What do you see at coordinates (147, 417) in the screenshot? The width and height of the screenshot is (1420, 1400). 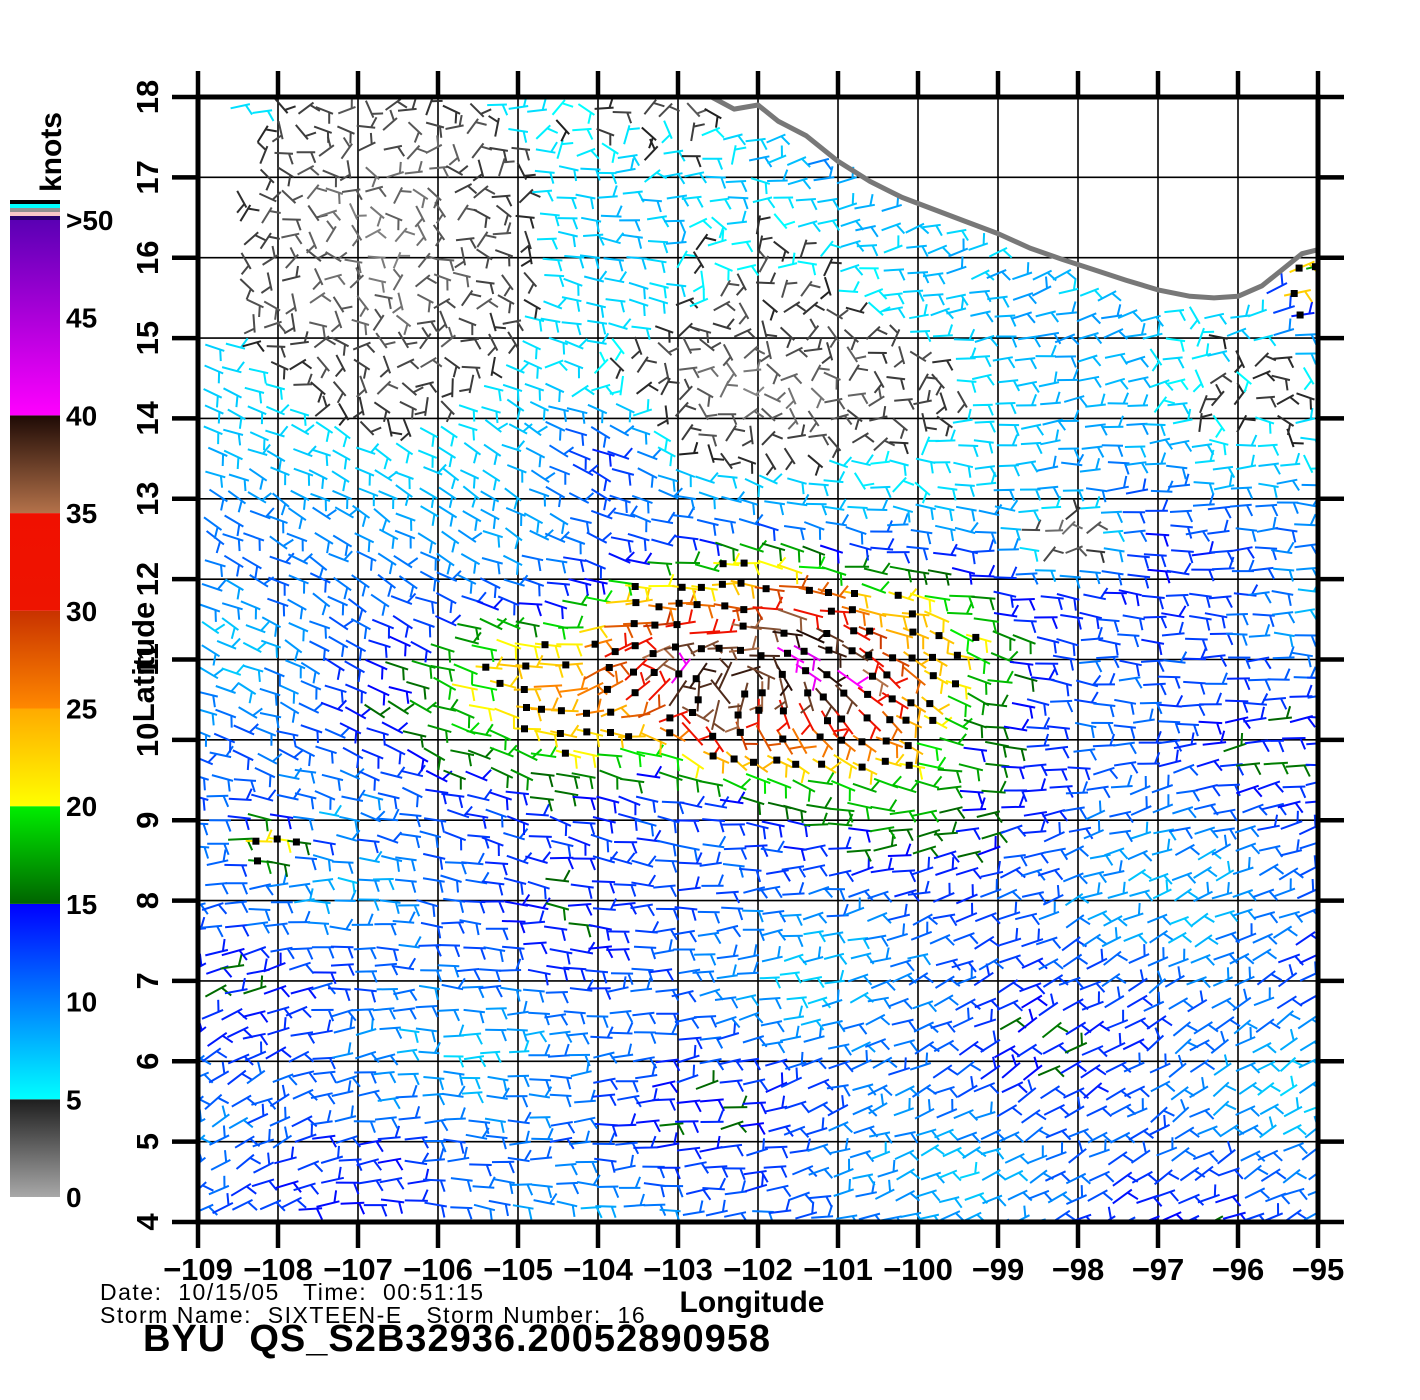 I see `y-tick-label: 14` at bounding box center [147, 417].